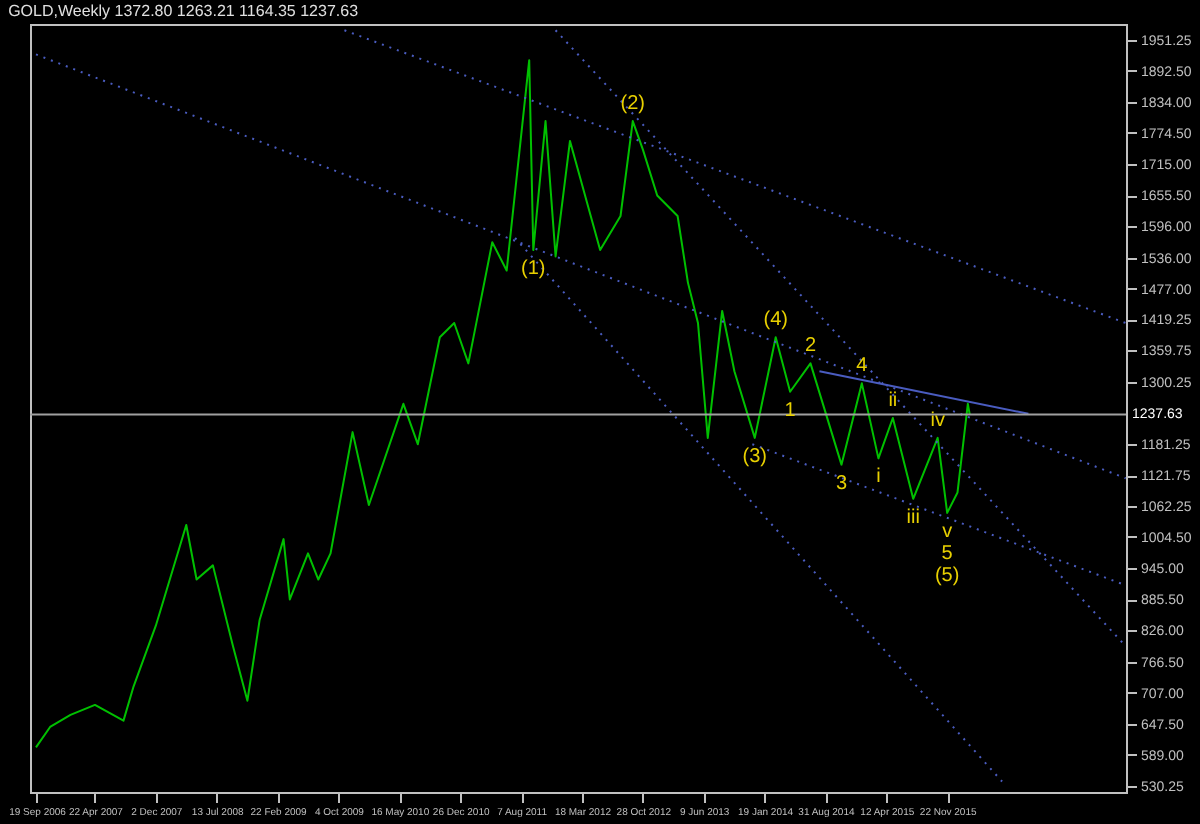 This screenshot has height=824, width=1200. What do you see at coordinates (947, 553) in the screenshot?
I see `annotation: 5` at bounding box center [947, 553].